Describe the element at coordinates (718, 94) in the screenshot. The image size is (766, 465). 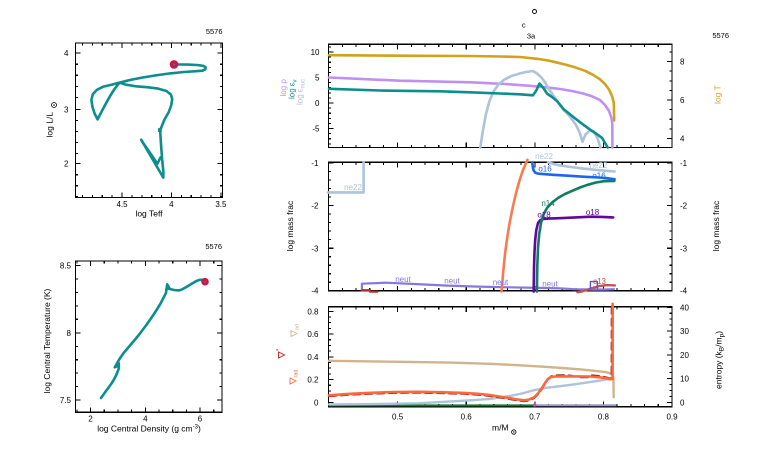
I see `svg-text: log T` at that location.